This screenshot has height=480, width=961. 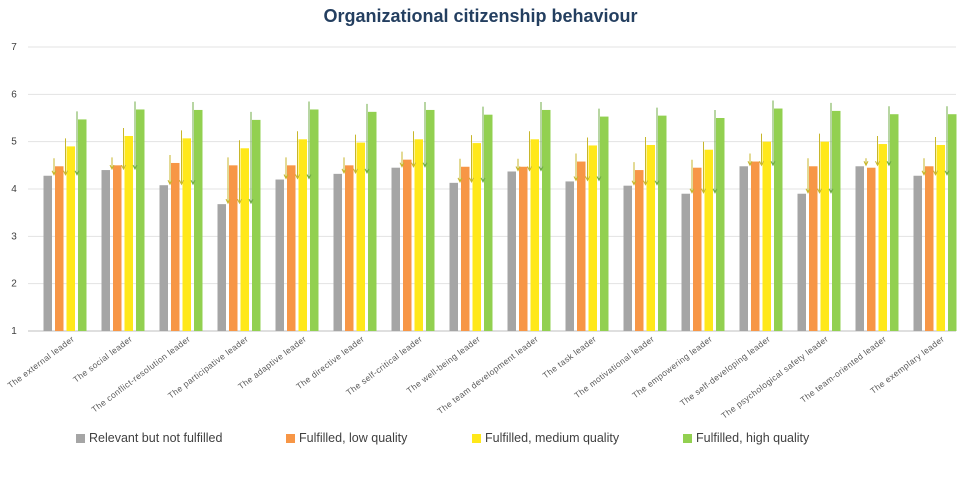 What do you see at coordinates (156, 438) in the screenshot?
I see `legend-label-0: Relevant but not fulfilled` at bounding box center [156, 438].